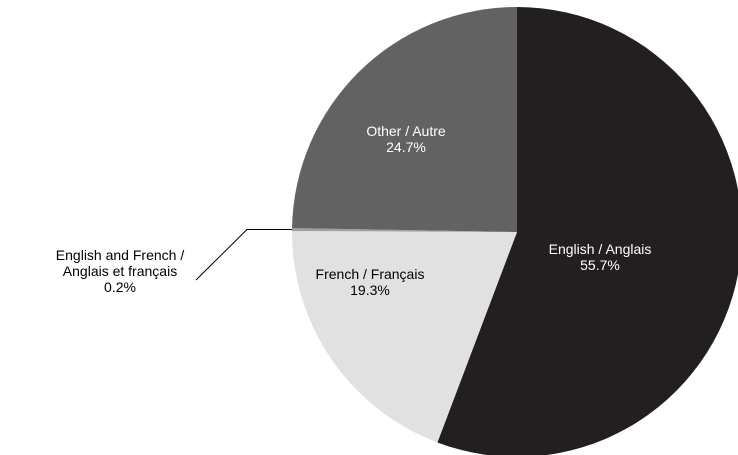 This screenshot has height=455, width=738. I want to click on value-label: 0.2%, so click(120, 287).